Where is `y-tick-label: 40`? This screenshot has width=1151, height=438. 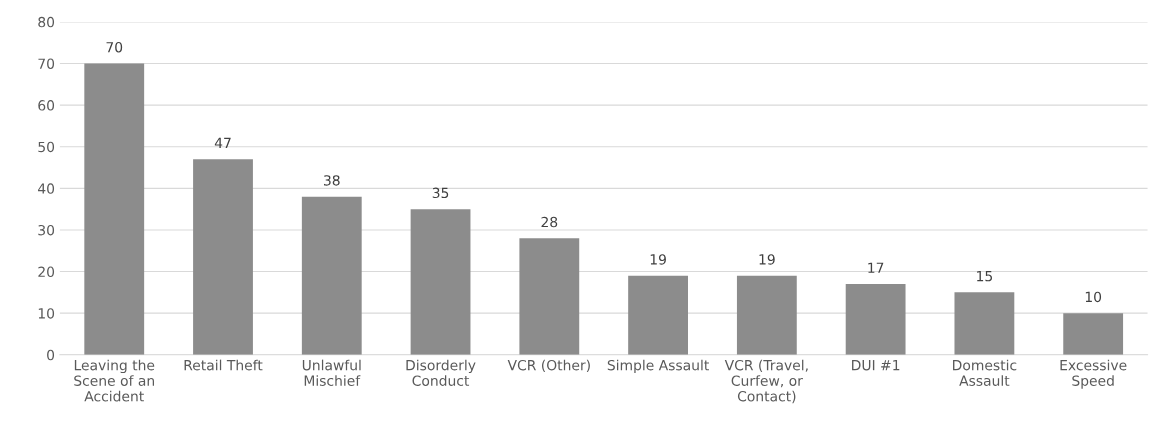
y-tick-label: 40 is located at coordinates (46, 188).